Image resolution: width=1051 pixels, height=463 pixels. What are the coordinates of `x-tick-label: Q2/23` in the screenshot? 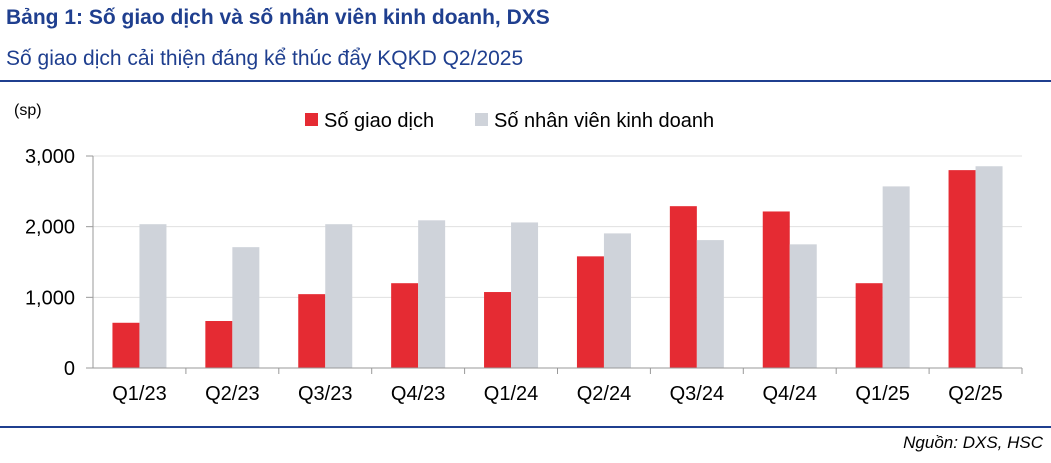 It's located at (232, 394).